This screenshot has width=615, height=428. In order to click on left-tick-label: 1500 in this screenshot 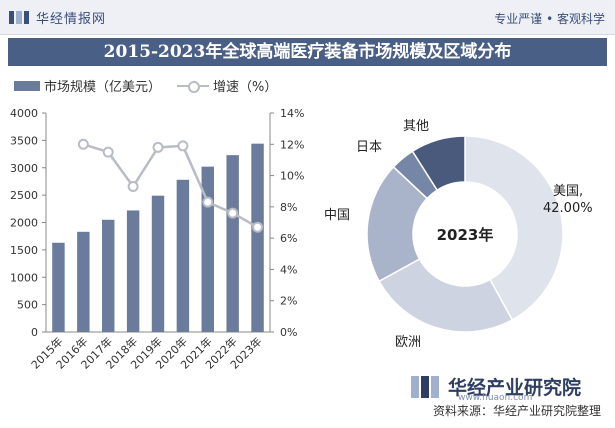, I will do `click(24, 250)`.